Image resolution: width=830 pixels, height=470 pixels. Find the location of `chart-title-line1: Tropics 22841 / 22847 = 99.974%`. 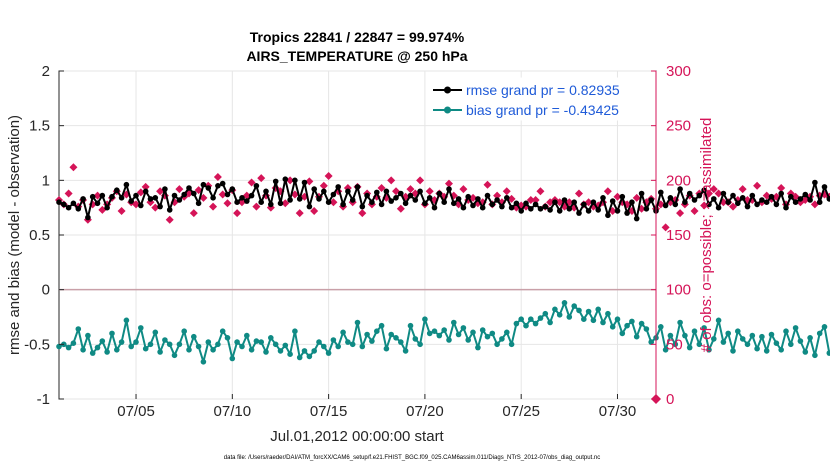

chart-title-line1: Tropics 22841 / 22847 = 99.974% is located at coordinates (357, 37).